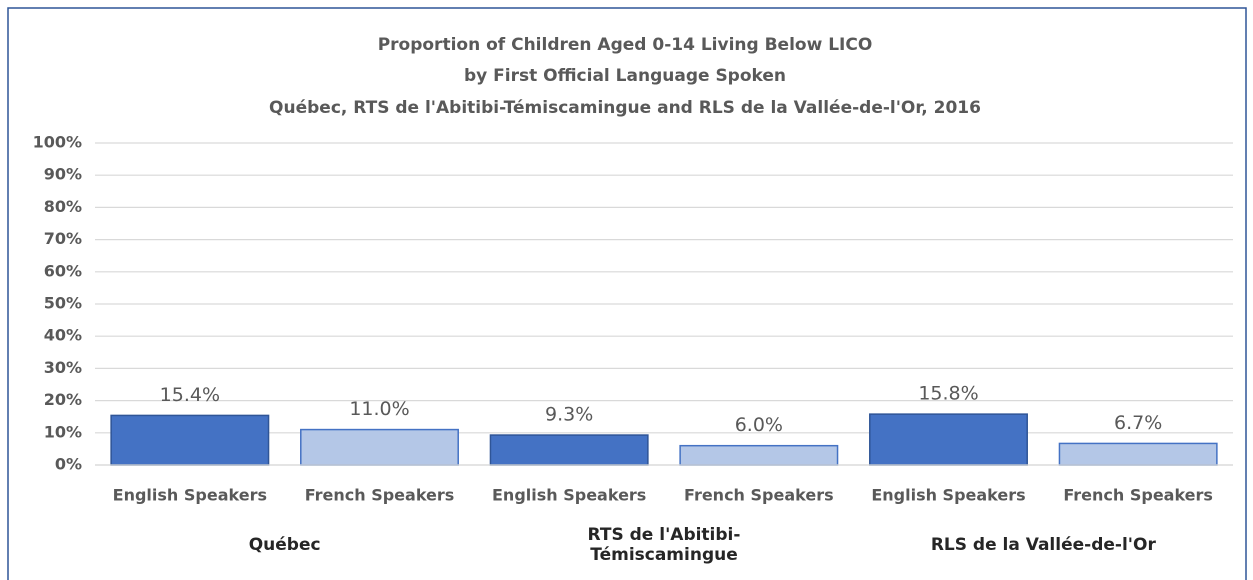  Describe the element at coordinates (63, 270) in the screenshot. I see `y-tick-label: 60%` at that location.